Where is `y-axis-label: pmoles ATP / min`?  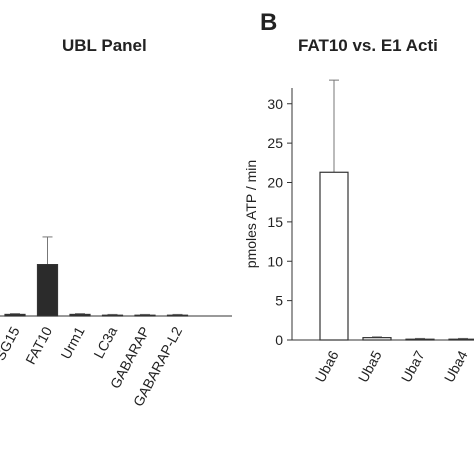 y-axis-label: pmoles ATP / min is located at coordinates (251, 214).